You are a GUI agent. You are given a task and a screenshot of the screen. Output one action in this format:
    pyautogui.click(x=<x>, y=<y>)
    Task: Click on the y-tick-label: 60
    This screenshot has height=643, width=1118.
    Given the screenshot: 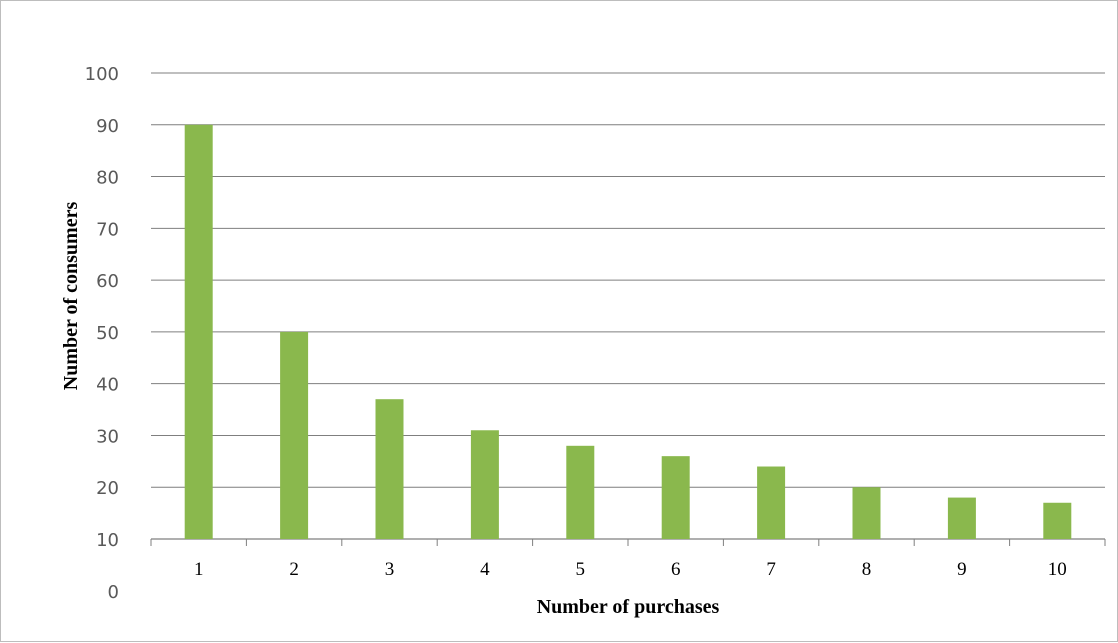 What is the action you would take?
    pyautogui.click(x=107, y=281)
    